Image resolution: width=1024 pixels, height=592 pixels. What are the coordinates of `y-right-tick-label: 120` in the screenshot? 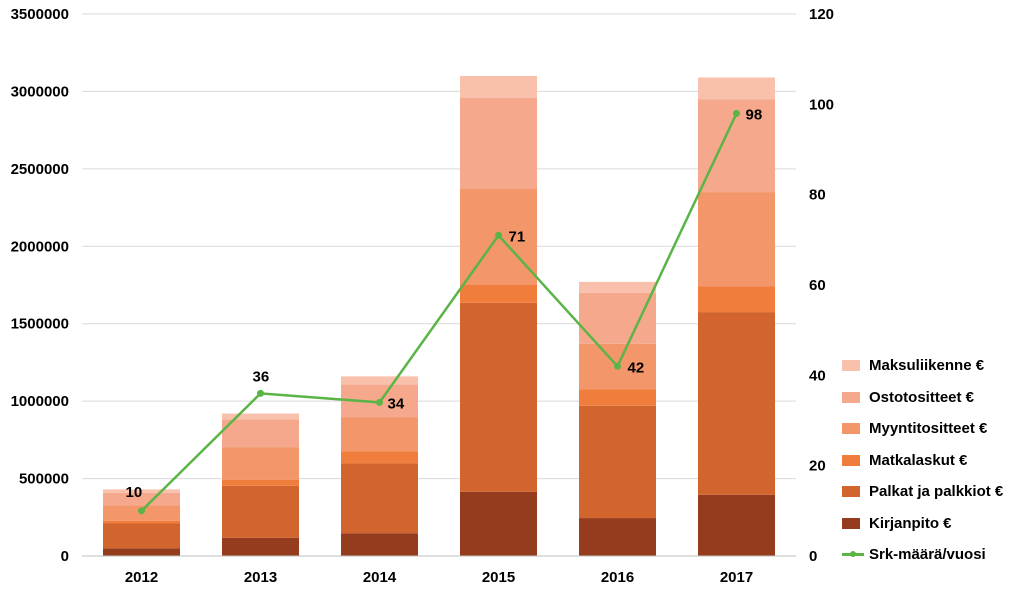 It's located at (821, 14).